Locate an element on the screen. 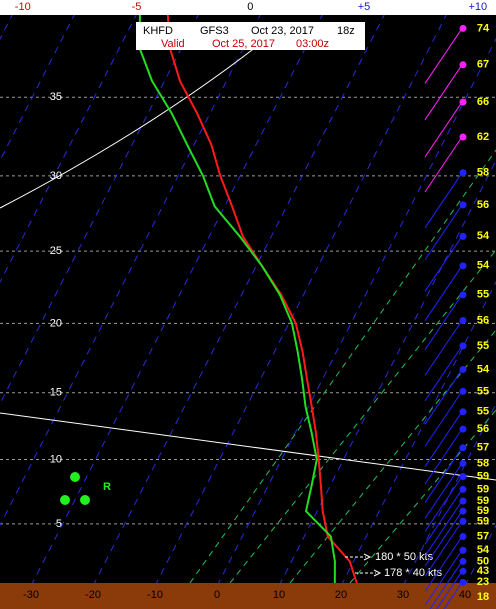  wind-speed: 67 is located at coordinates (483, 65).